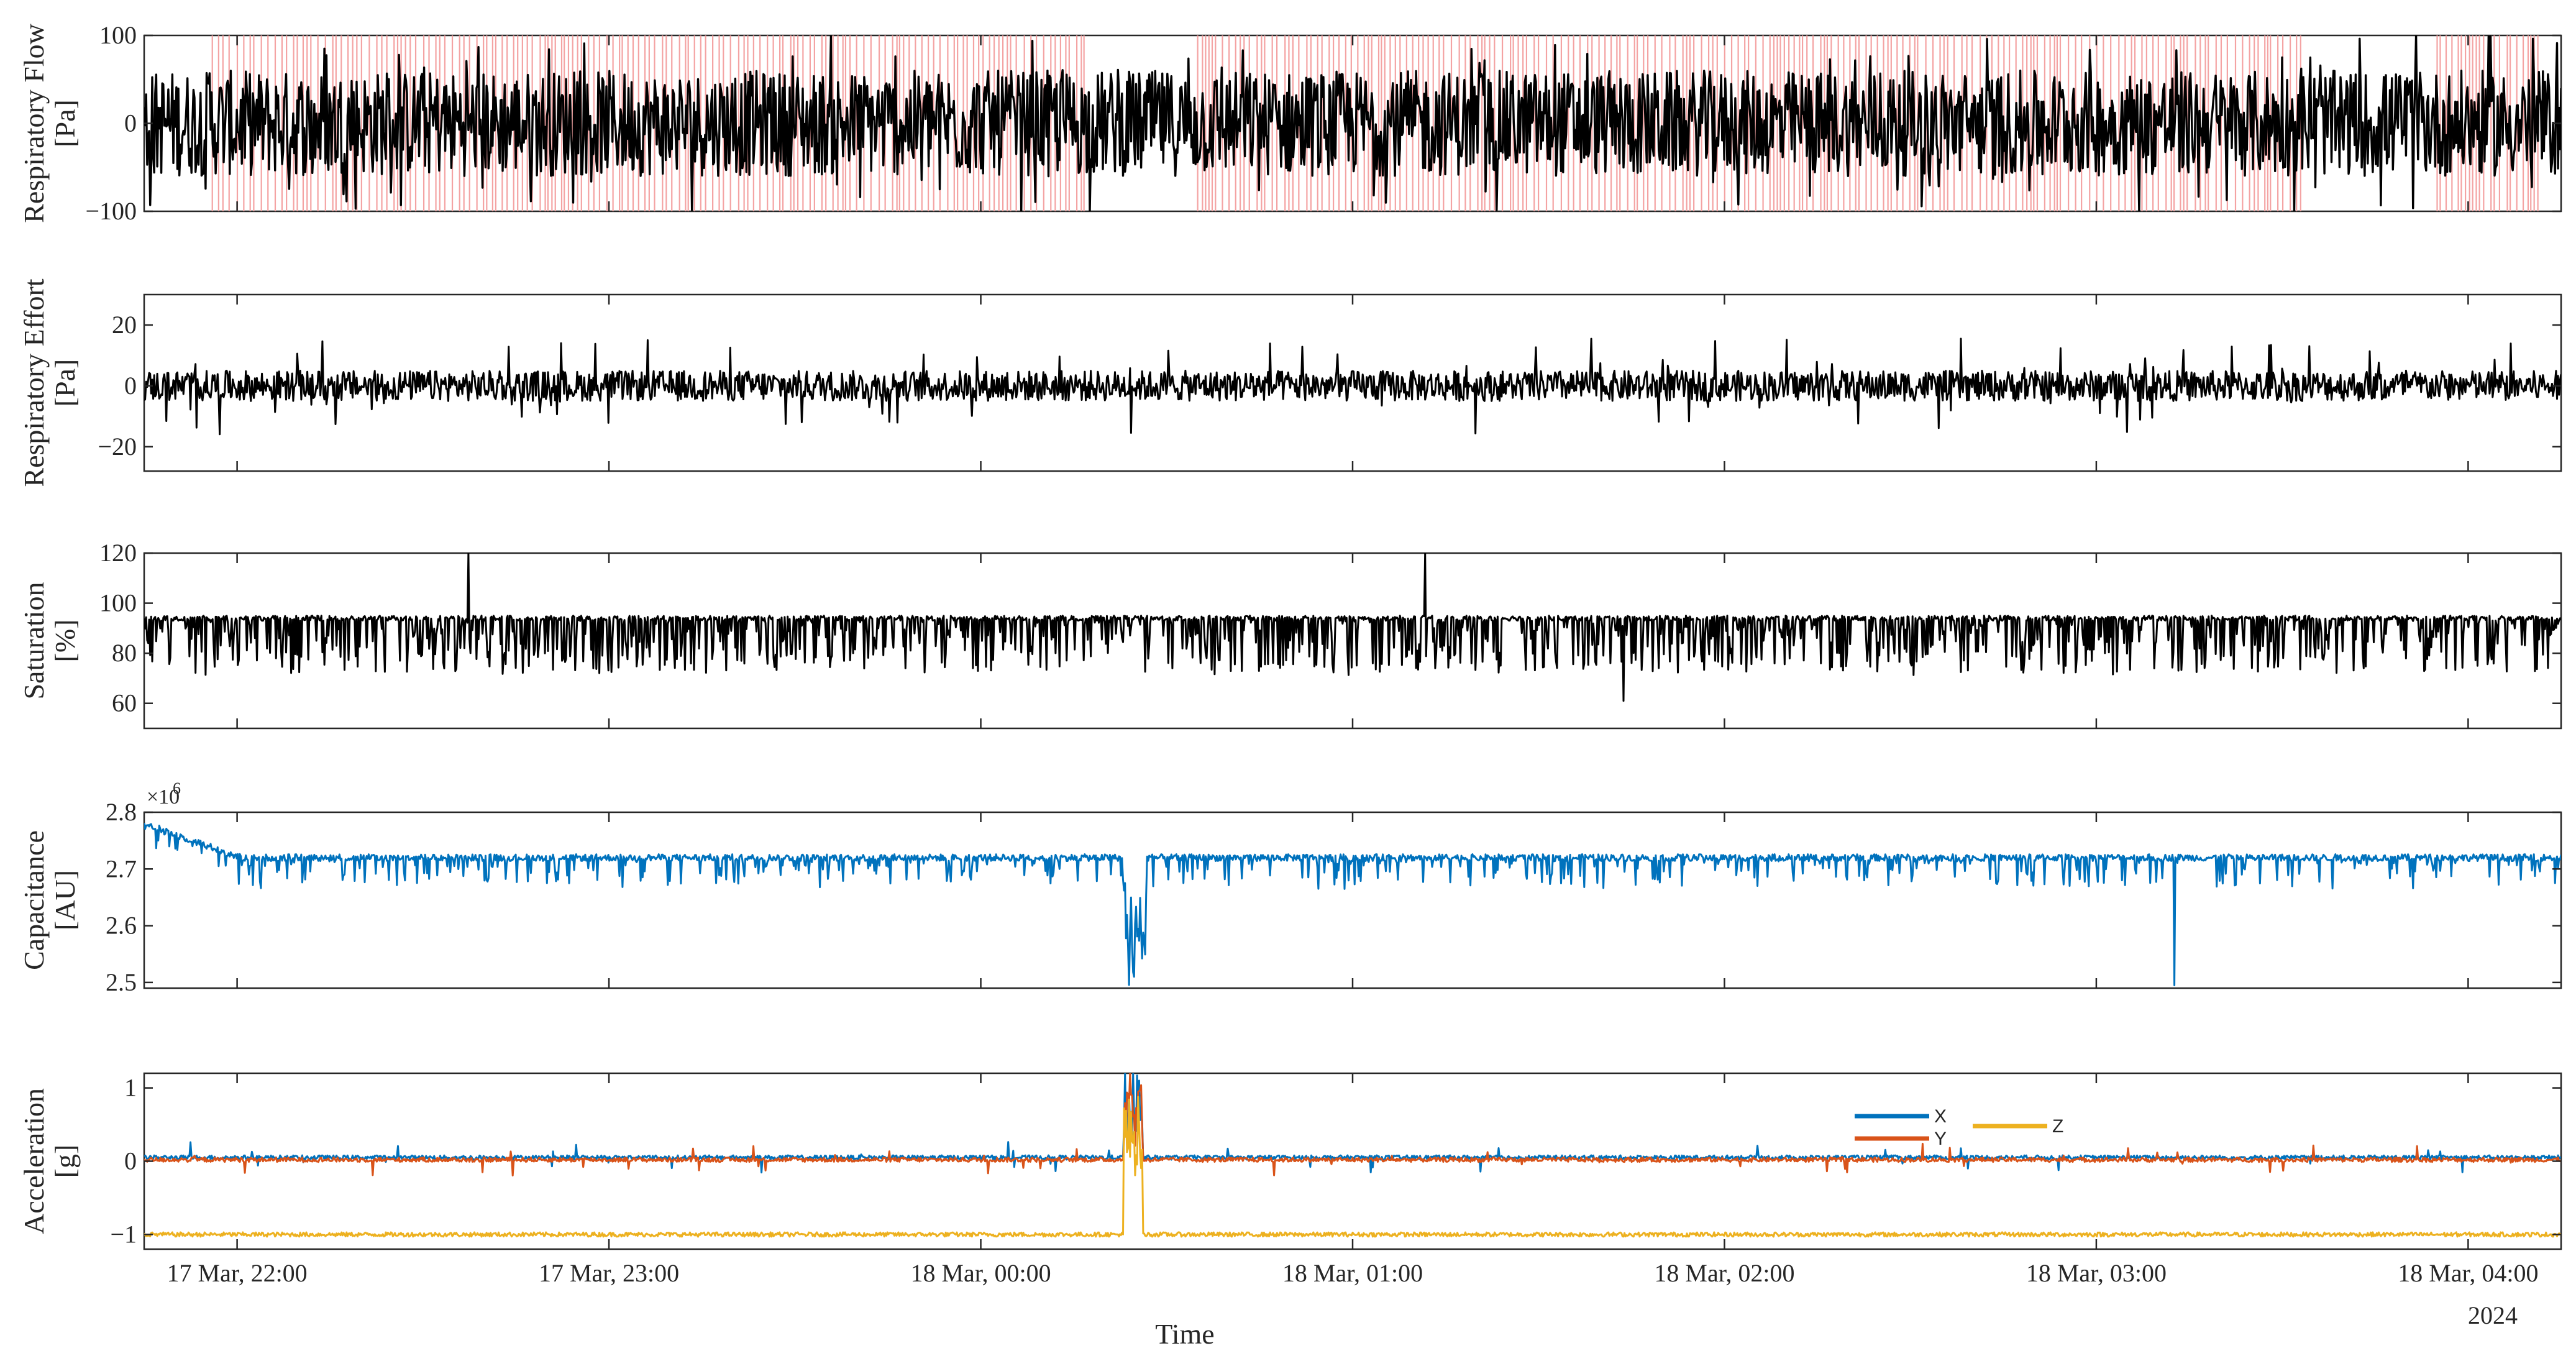 The width and height of the screenshot is (2576, 1361). Describe the element at coordinates (65, 1161) in the screenshot. I see `y-axis-title-acceleration: [g]` at that location.